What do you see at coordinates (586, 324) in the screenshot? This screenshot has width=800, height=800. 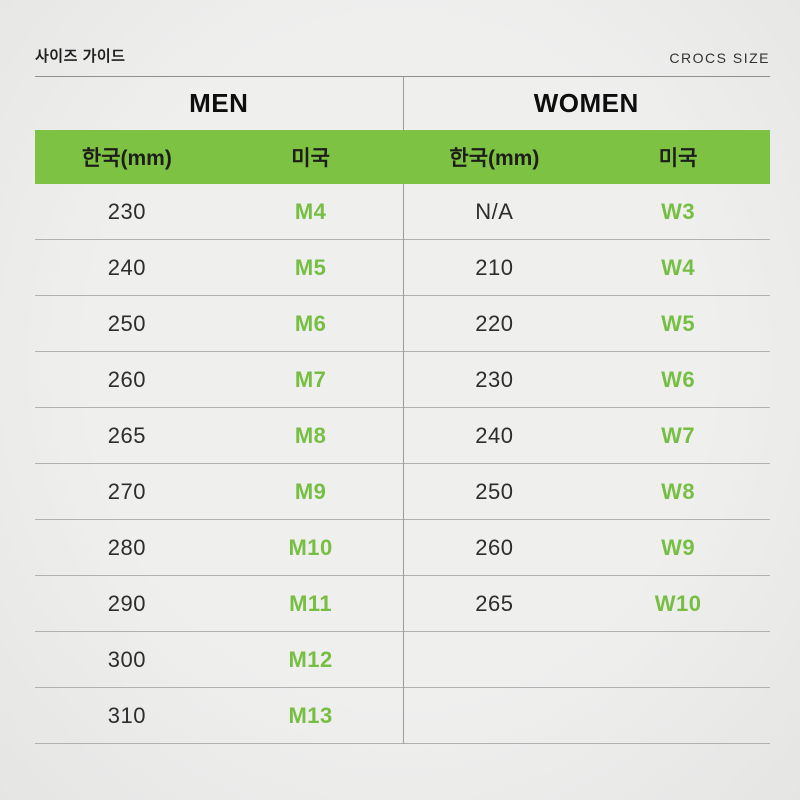 I see `women-table-row: 220 W5` at bounding box center [586, 324].